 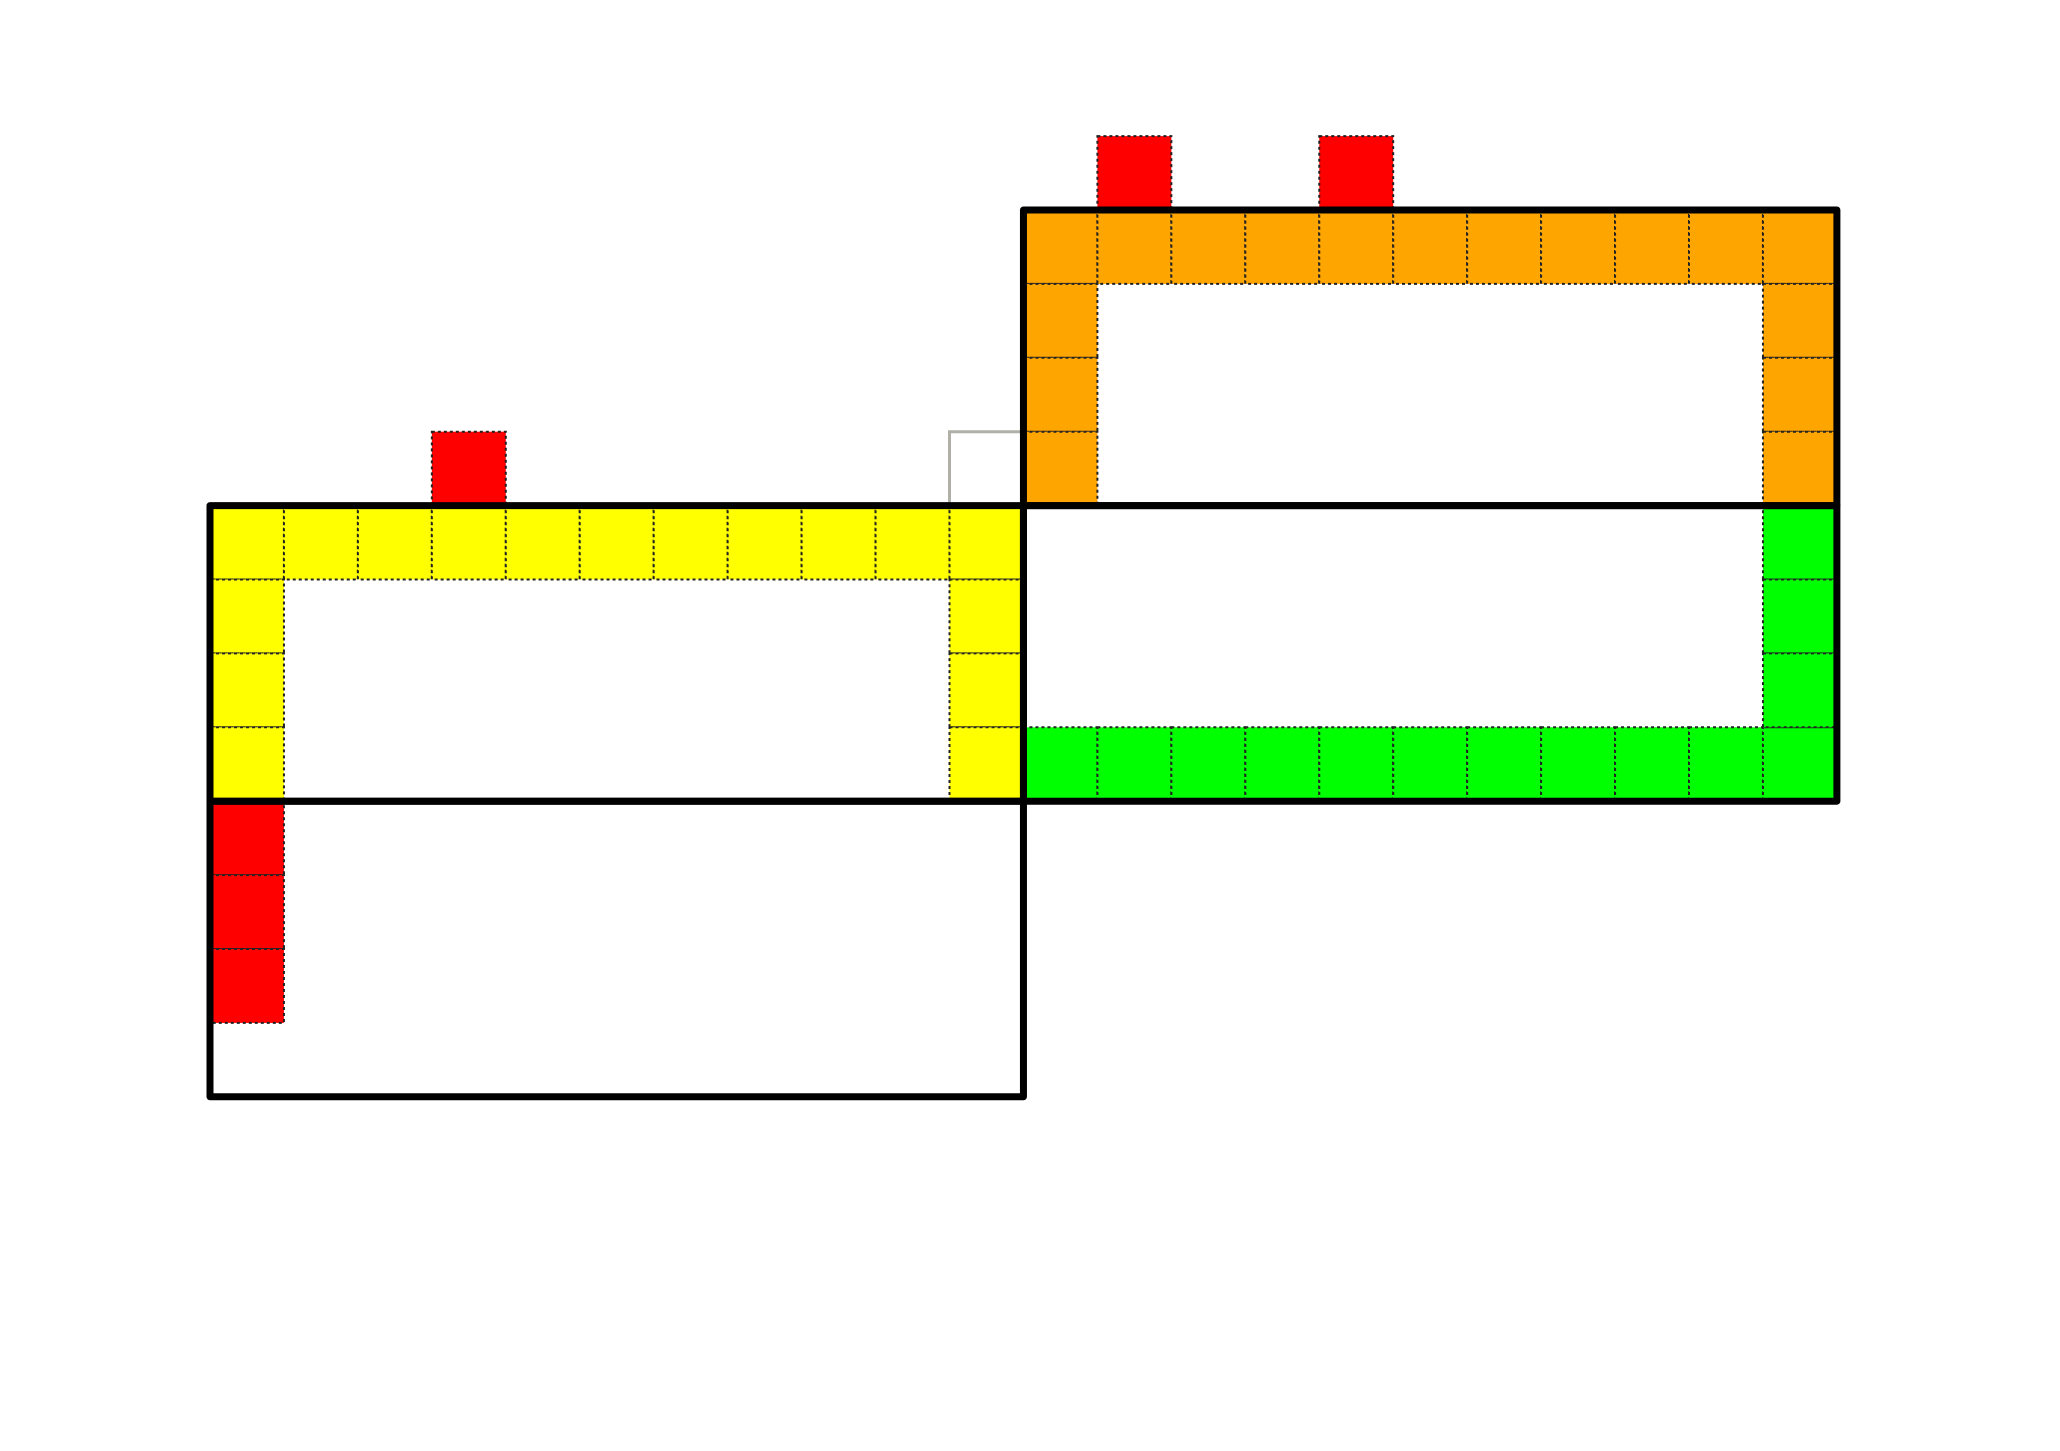 I want to click on bottom-region-border, so click(x=616, y=949).